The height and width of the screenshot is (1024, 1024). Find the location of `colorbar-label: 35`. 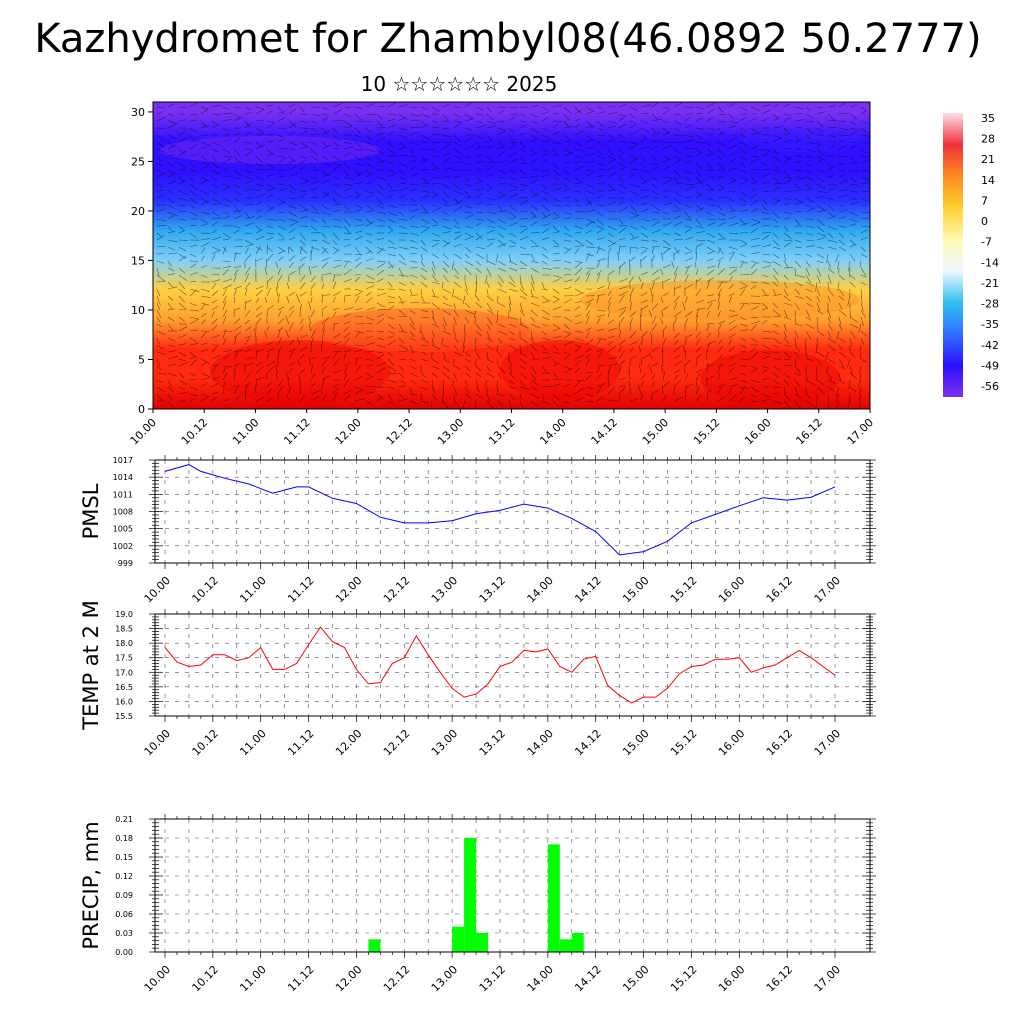

colorbar-label: 35 is located at coordinates (988, 118).